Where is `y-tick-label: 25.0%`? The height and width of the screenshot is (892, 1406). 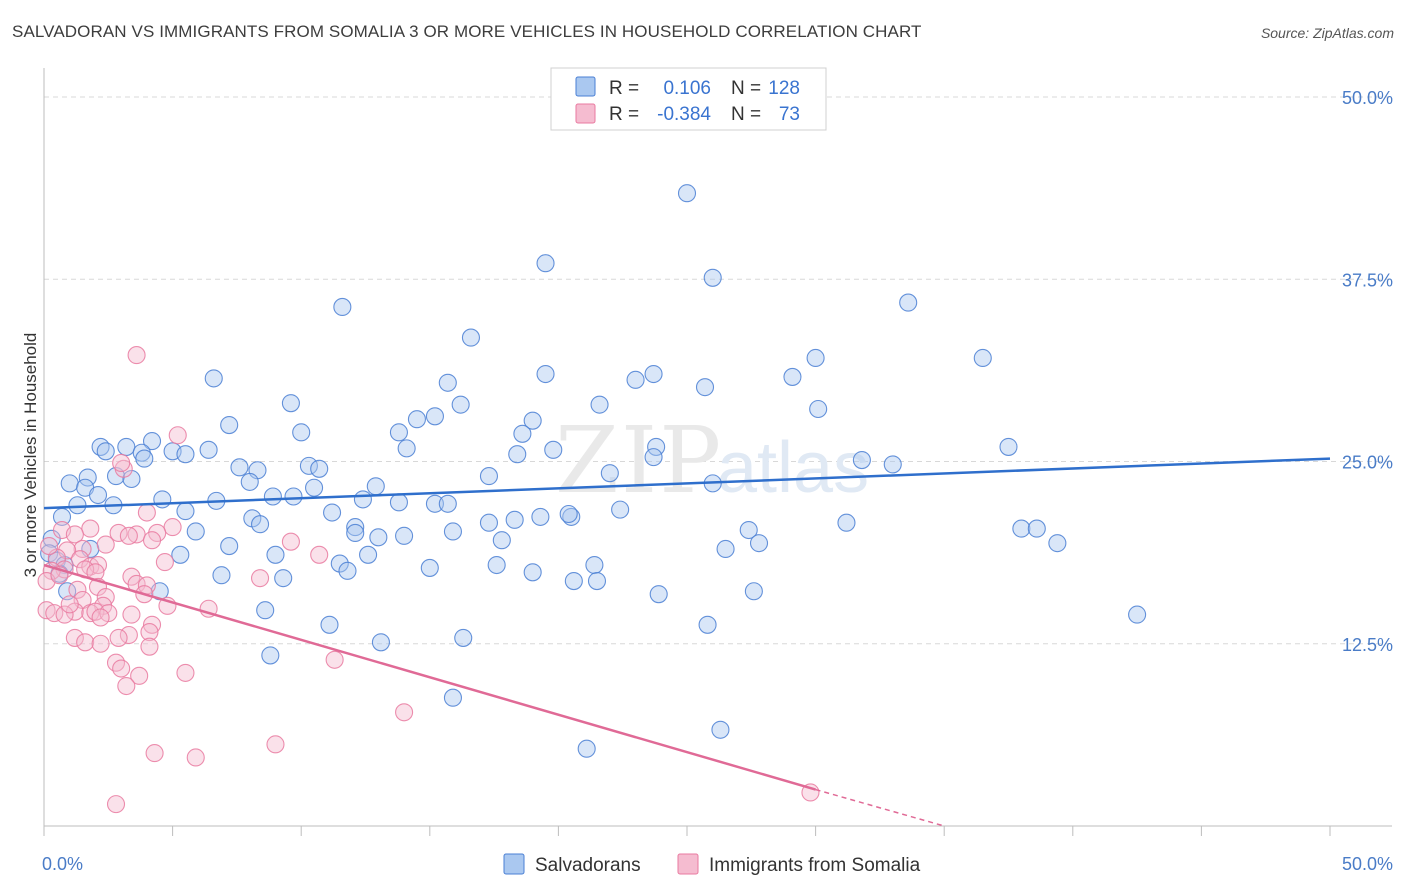
y-tick-label: 25.0% is located at coordinates (1367, 463).